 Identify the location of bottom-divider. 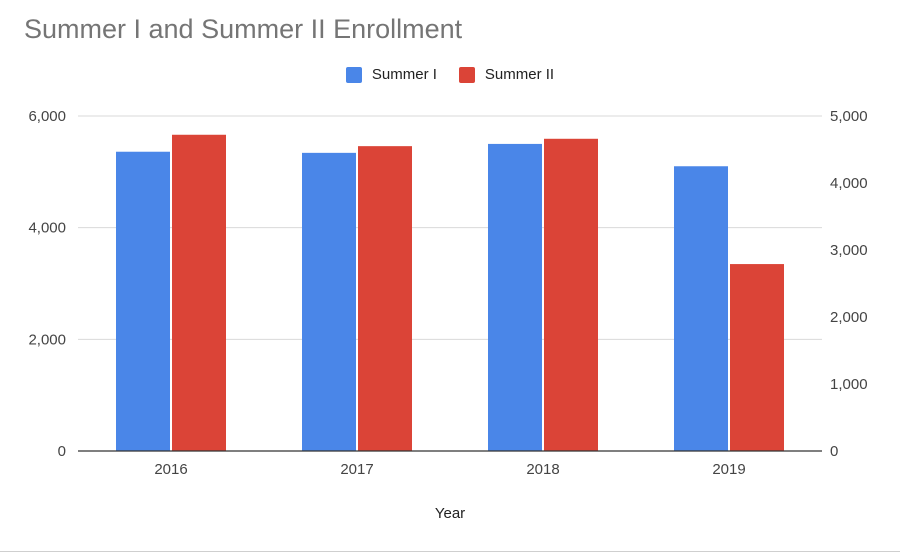
(450, 551).